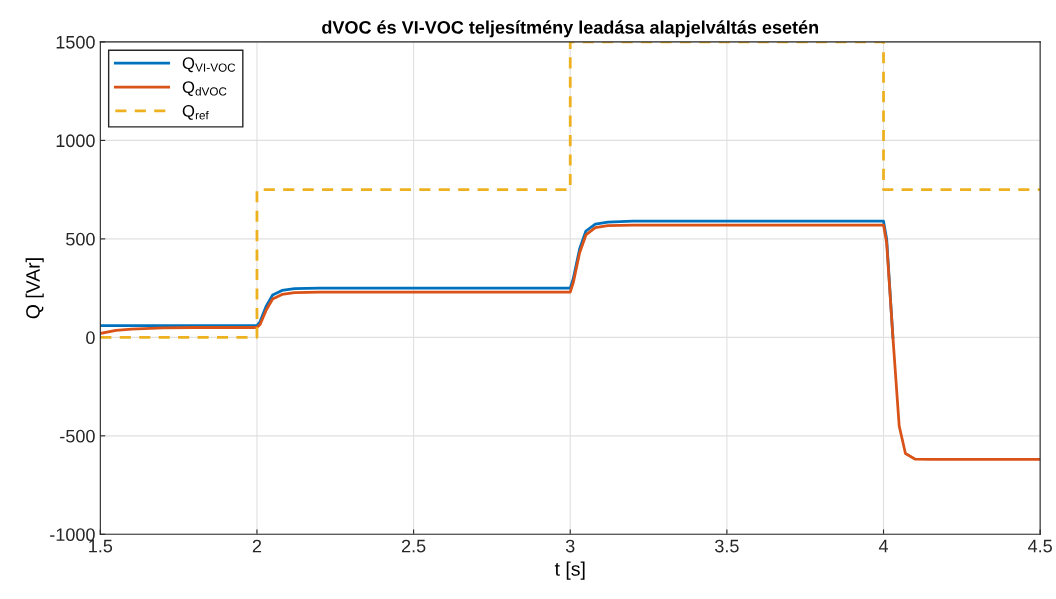  What do you see at coordinates (204, 88) in the screenshot?
I see `legend-label: Q$_{dVOC}$` at bounding box center [204, 88].